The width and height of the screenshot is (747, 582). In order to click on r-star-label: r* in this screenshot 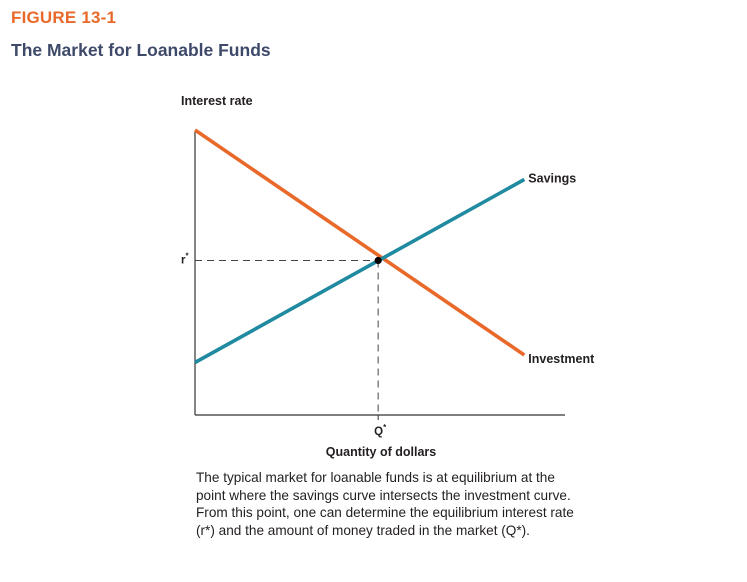, I will do `click(185, 259)`.